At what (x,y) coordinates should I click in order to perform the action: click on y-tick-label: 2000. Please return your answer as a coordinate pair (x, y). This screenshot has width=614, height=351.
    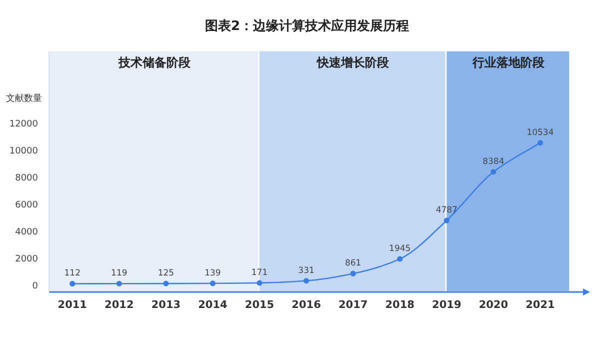
    Looking at the image, I should click on (26, 259).